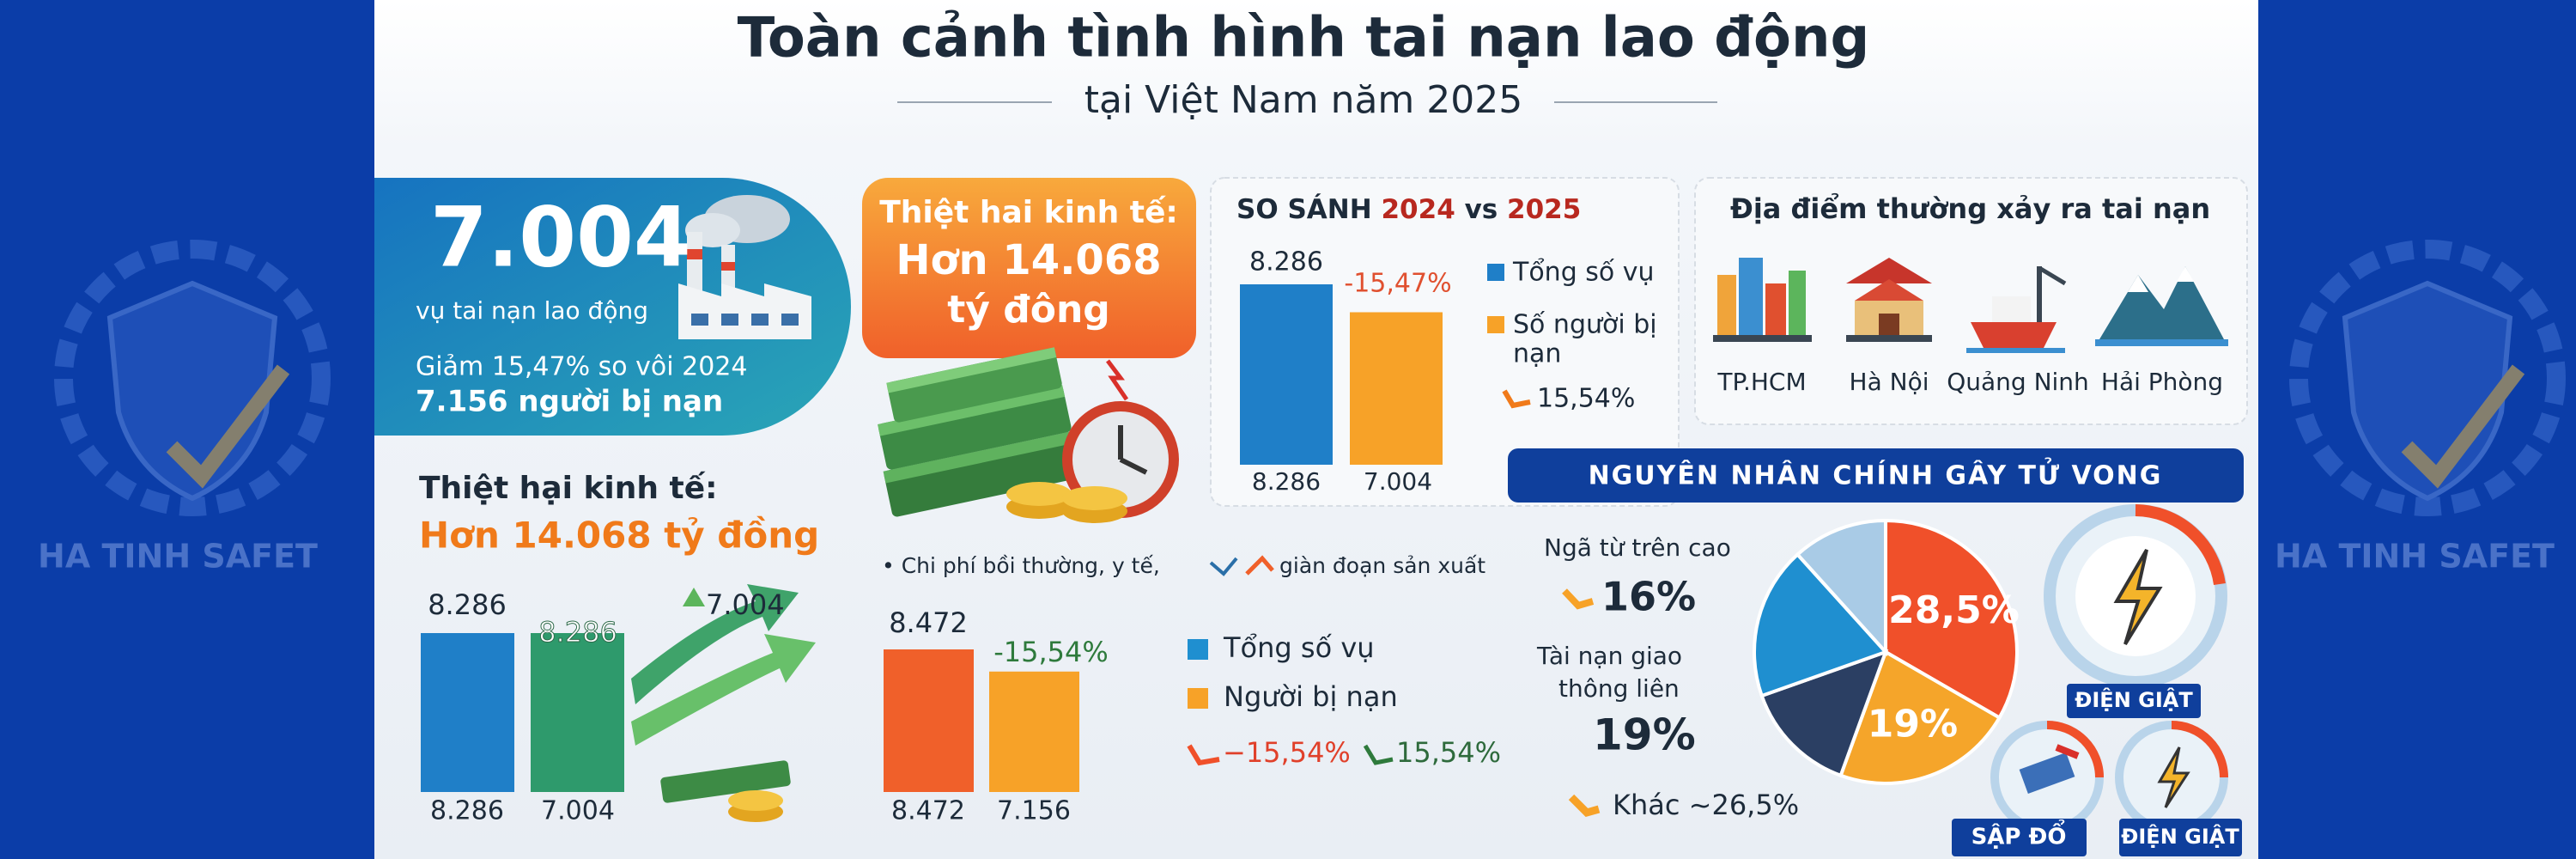  Describe the element at coordinates (1638, 547) in the screenshot. I see `cause-label: Ngã từ trên cao` at that location.